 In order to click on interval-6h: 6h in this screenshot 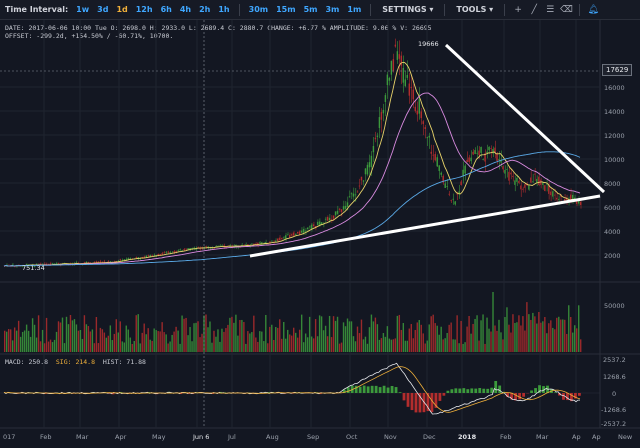, I will do `click(166, 9)`.